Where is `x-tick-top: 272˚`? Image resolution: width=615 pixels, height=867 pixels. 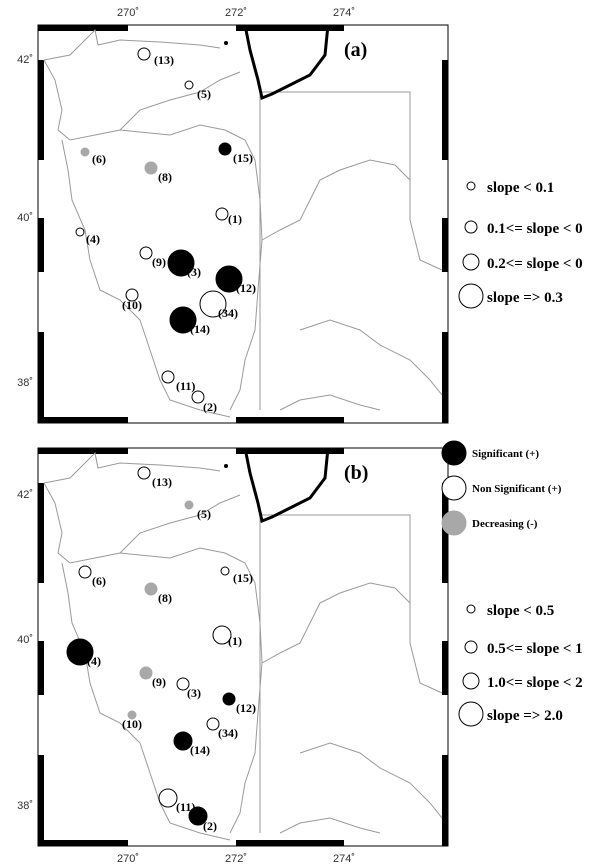
x-tick-top: 272˚ is located at coordinates (236, 13).